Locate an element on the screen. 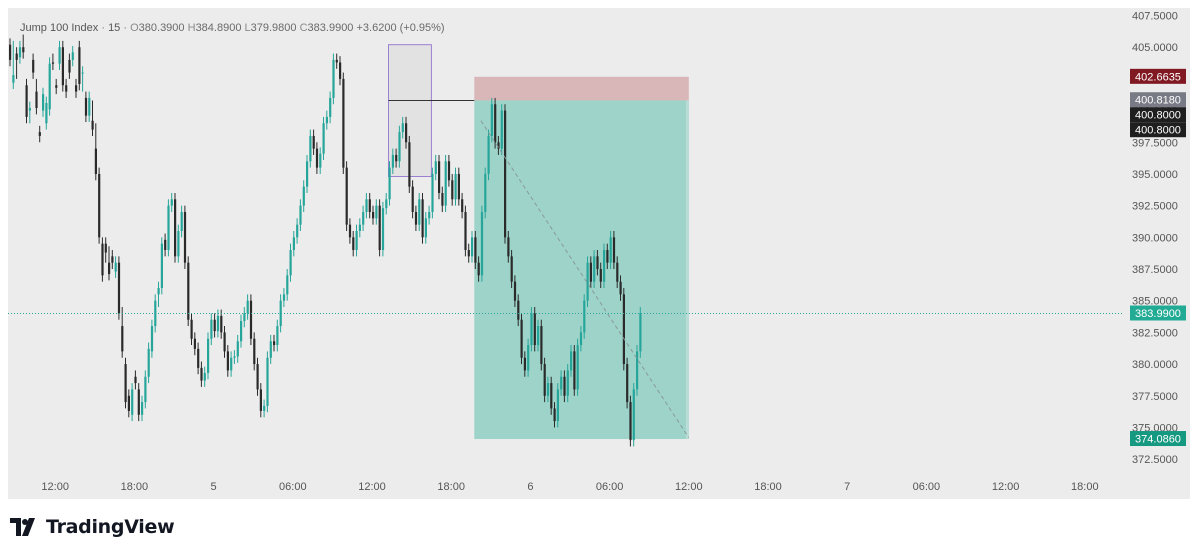 This screenshot has width=1200, height=554. price-badge-target: 374.0860 is located at coordinates (1158, 439).